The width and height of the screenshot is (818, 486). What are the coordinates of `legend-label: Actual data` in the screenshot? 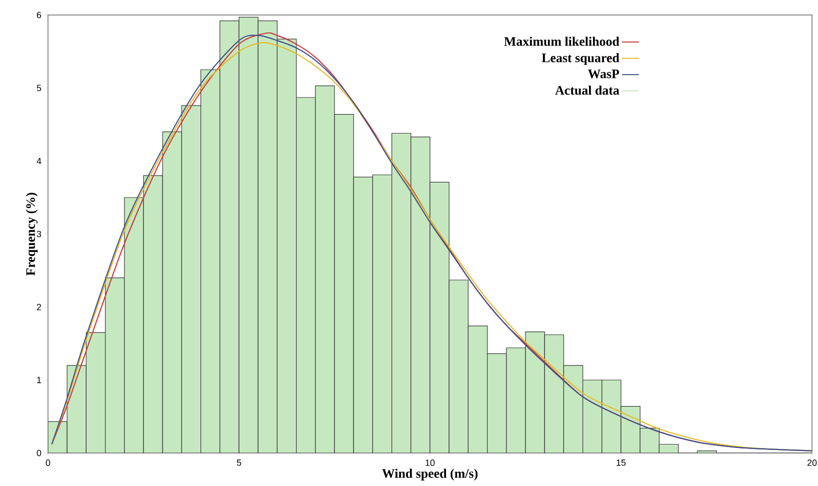 It's located at (587, 90).